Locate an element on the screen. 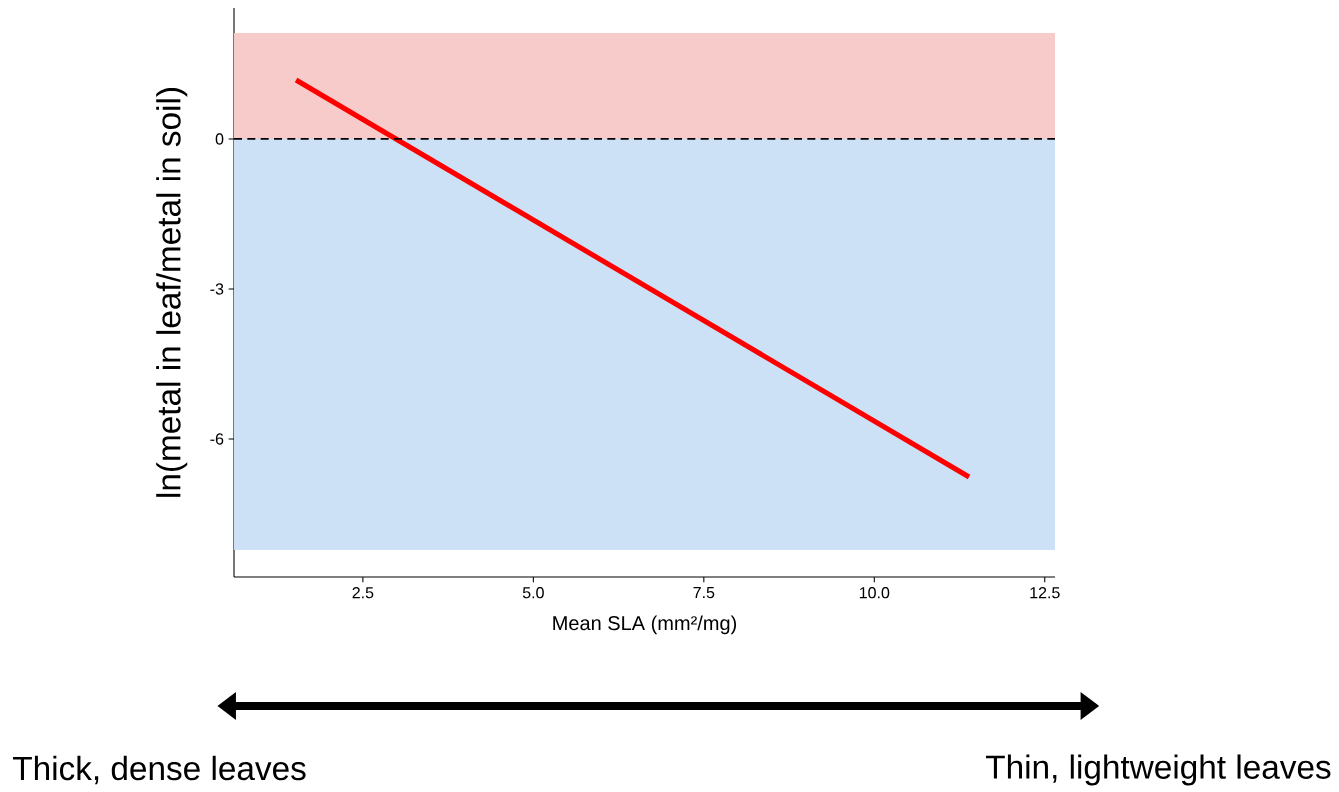 The image size is (1339, 792). text: Thin, lightweight leaves is located at coordinates (1158, 770).